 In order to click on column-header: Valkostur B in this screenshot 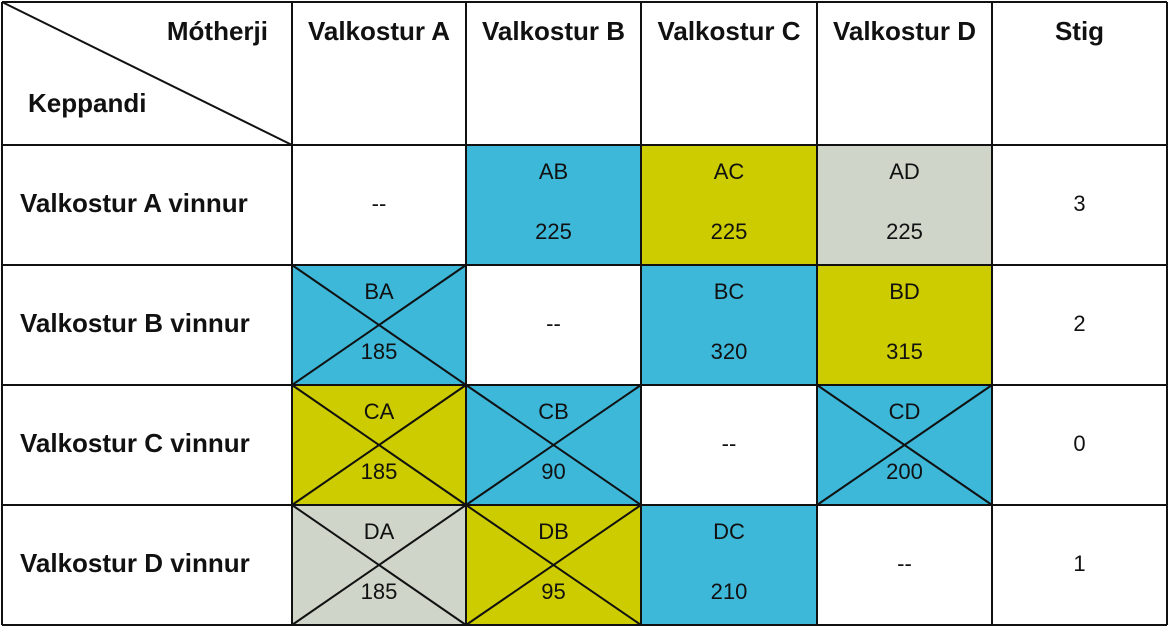, I will do `click(553, 31)`.